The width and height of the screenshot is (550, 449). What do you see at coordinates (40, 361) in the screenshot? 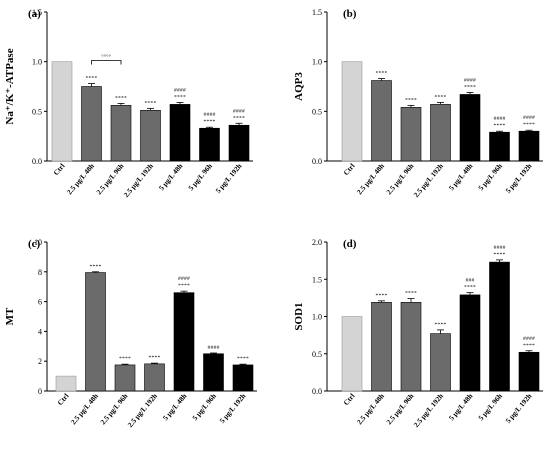
I see `y-tick-label: 2` at bounding box center [40, 361].